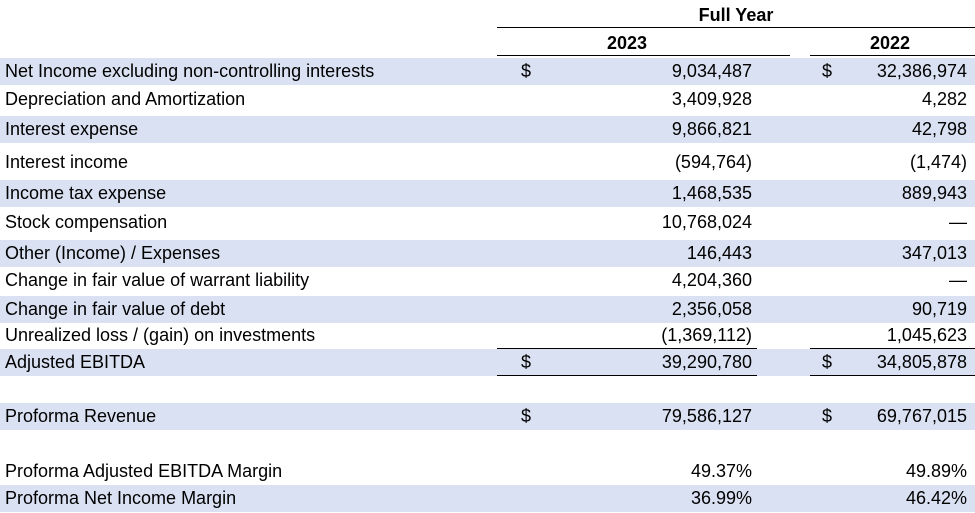  Describe the element at coordinates (721, 471) in the screenshot. I see `cell-value: 49.37%` at that location.